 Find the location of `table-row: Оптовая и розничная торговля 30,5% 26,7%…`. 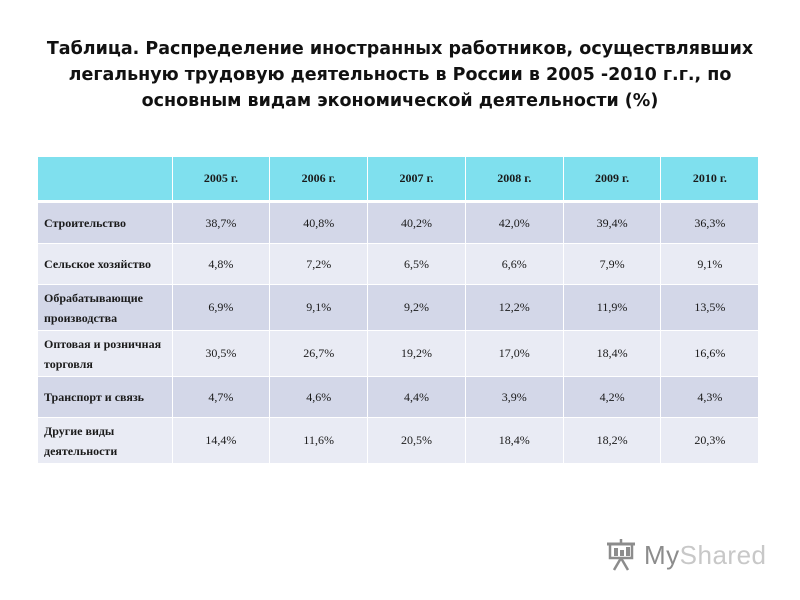

table-row: Оптовая и розничная торговля 30,5% 26,7%… is located at coordinates (399, 353).